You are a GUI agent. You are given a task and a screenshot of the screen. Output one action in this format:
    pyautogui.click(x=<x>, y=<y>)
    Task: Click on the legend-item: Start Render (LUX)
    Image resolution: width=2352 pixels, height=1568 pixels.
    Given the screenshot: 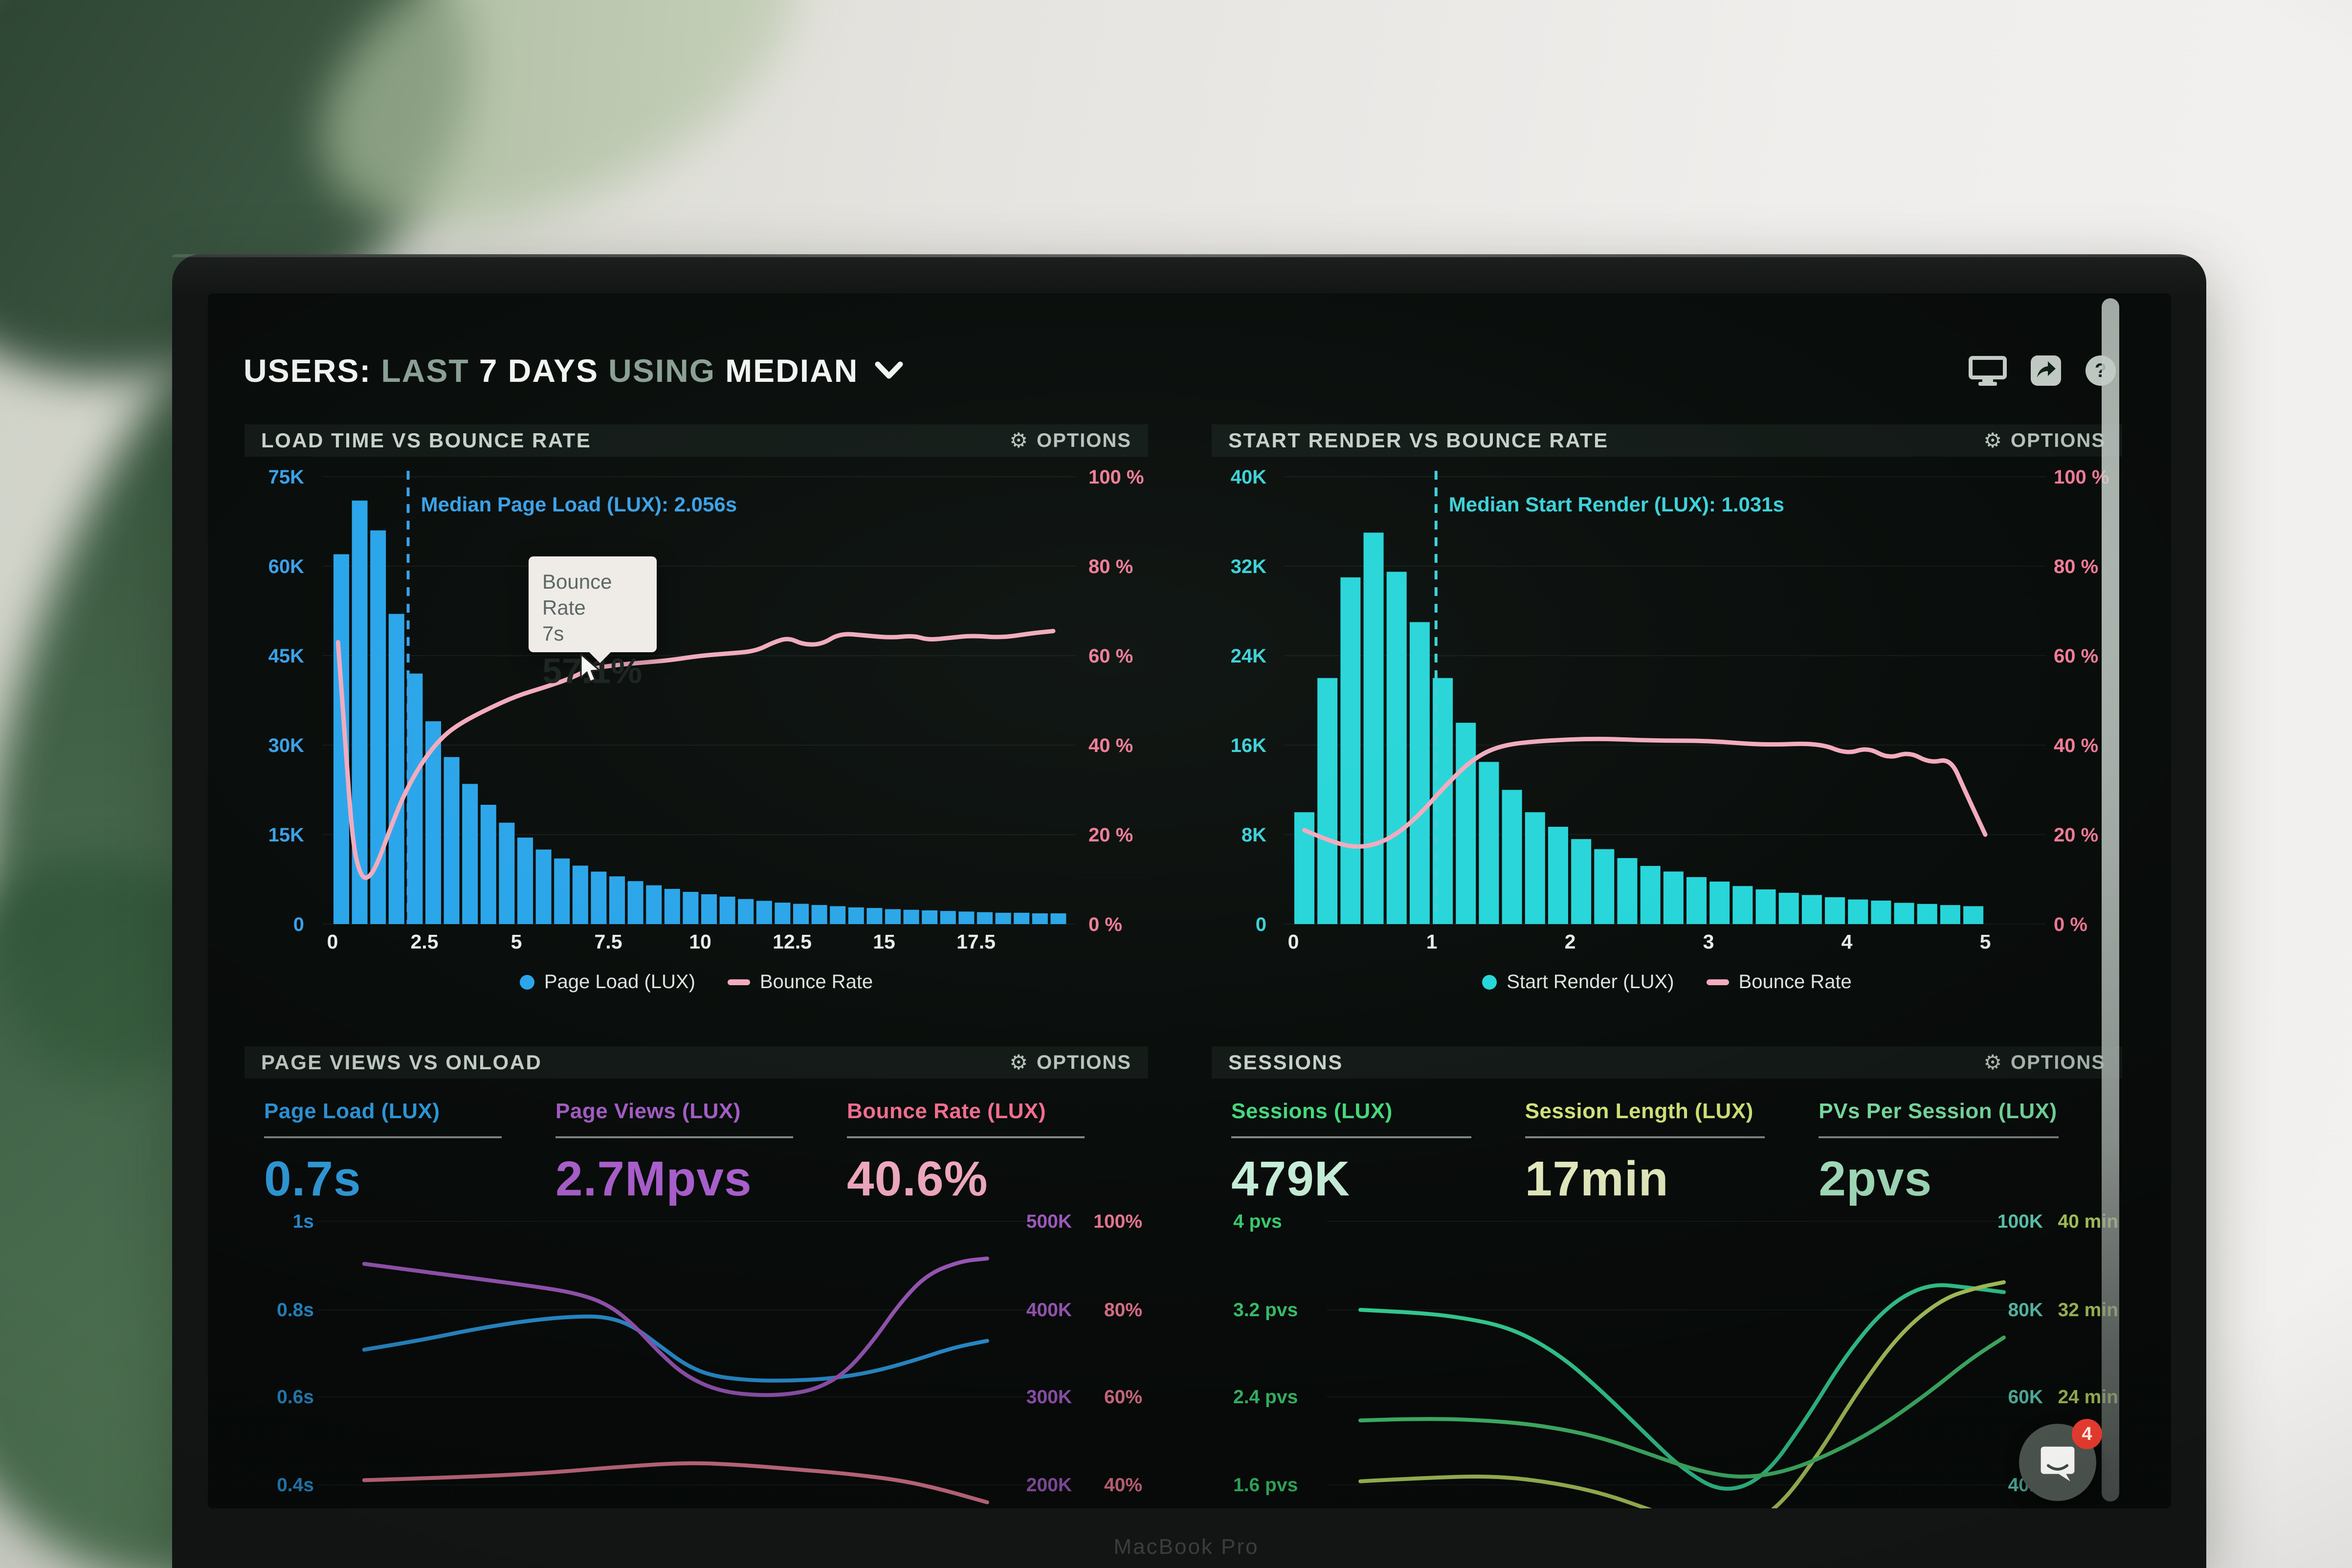 What is the action you would take?
    pyautogui.click(x=1578, y=982)
    